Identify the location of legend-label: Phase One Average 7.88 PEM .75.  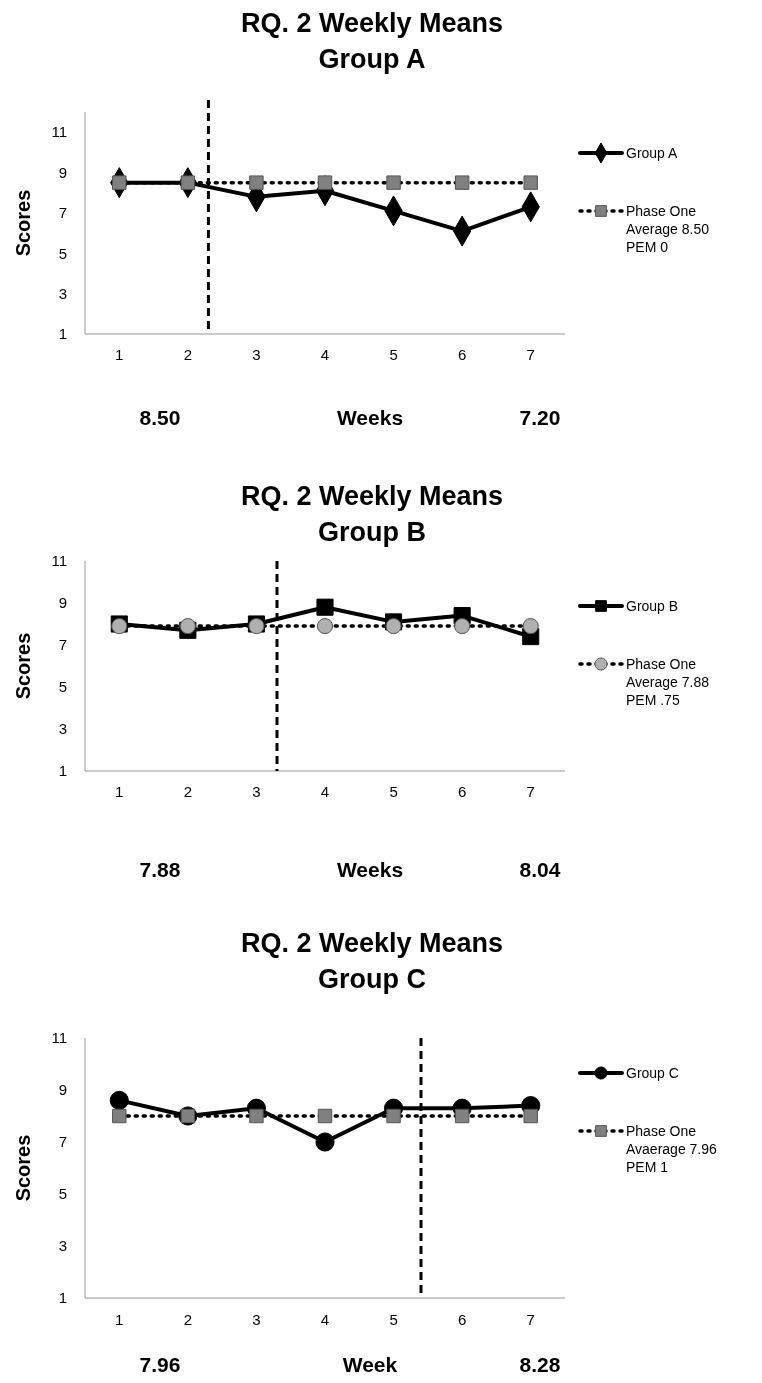
(668, 682).